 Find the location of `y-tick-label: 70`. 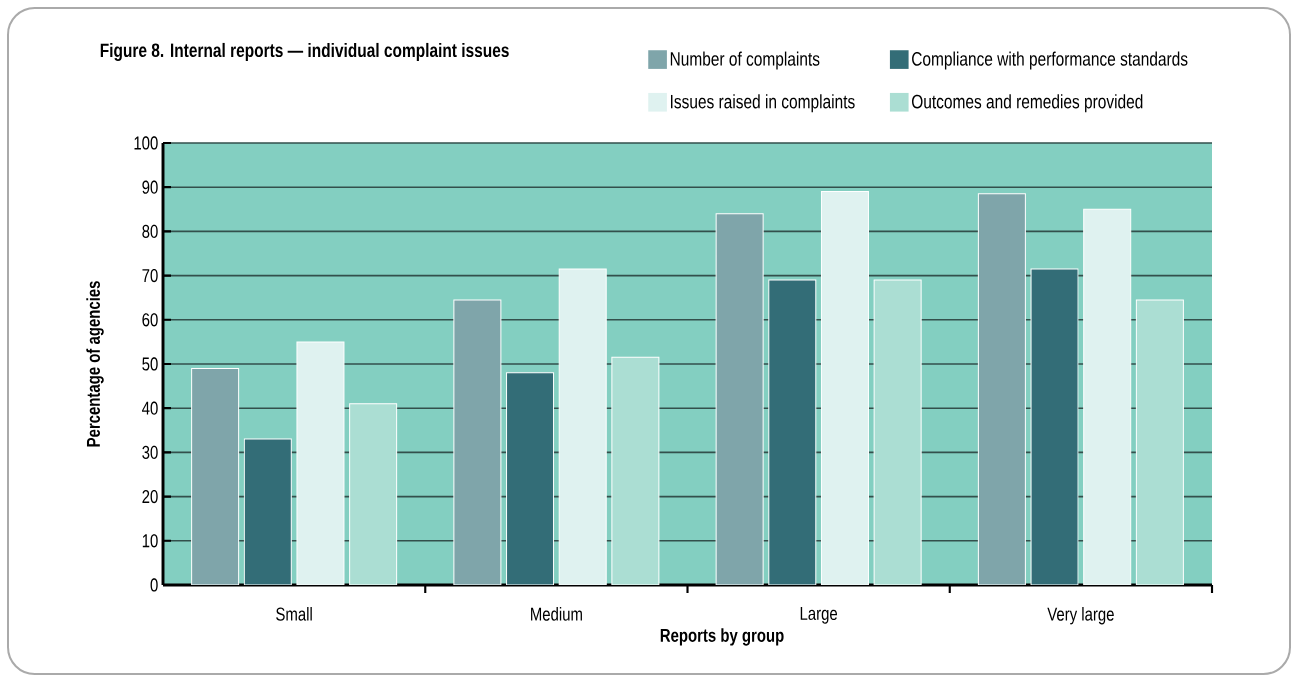

y-tick-label: 70 is located at coordinates (150, 275).